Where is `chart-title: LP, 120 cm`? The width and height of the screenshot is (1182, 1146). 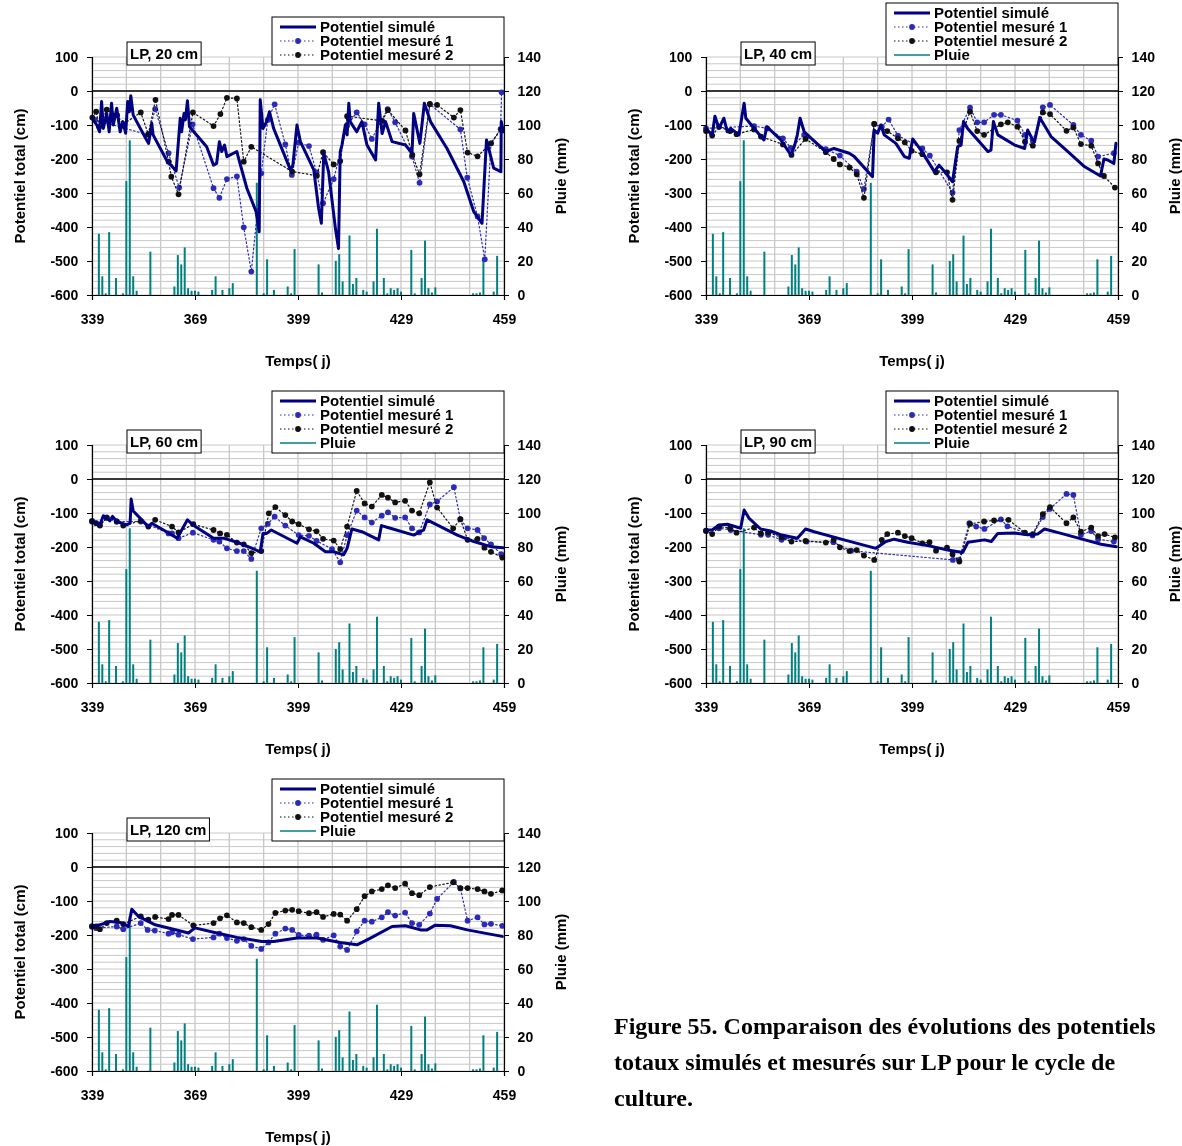
chart-title: LP, 120 cm is located at coordinates (168, 829).